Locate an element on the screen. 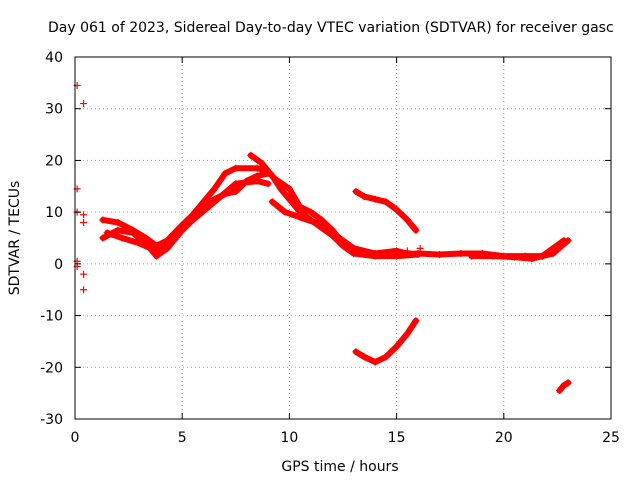  y-tick-label: 10 is located at coordinates (54, 213).